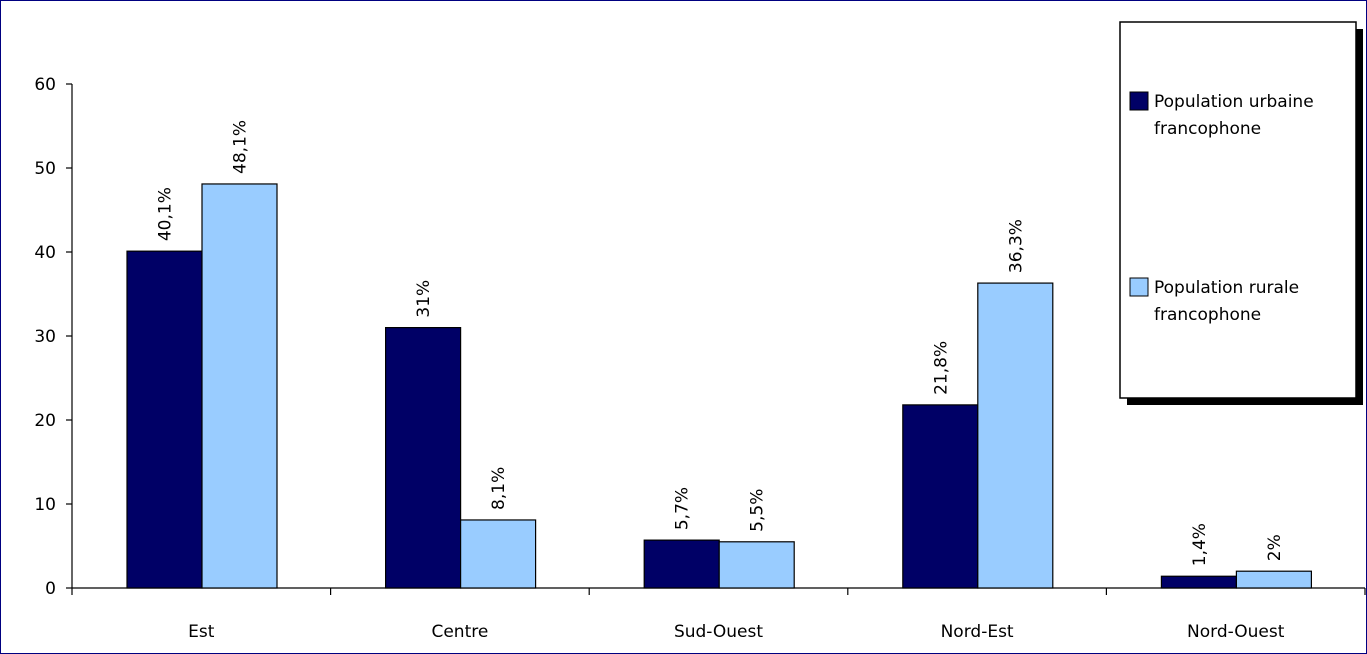  Describe the element at coordinates (166, 214) in the screenshot. I see `data-label: 40,1%` at that location.